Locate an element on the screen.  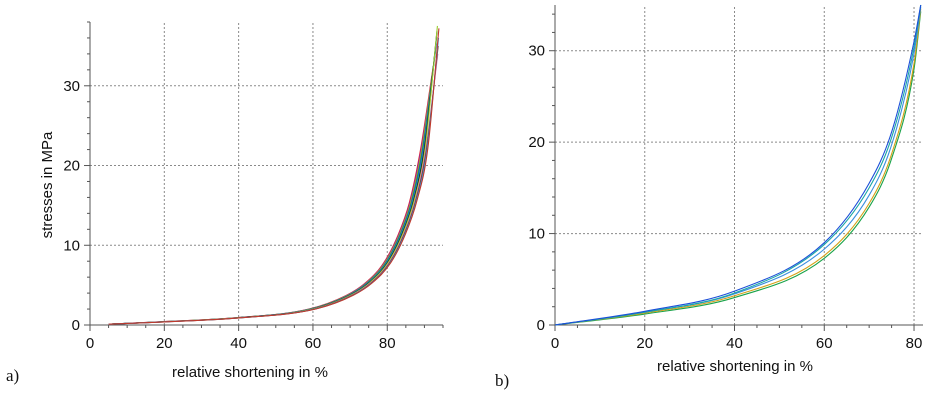
panel-b-y-tick-label: 30 is located at coordinates (536, 51).